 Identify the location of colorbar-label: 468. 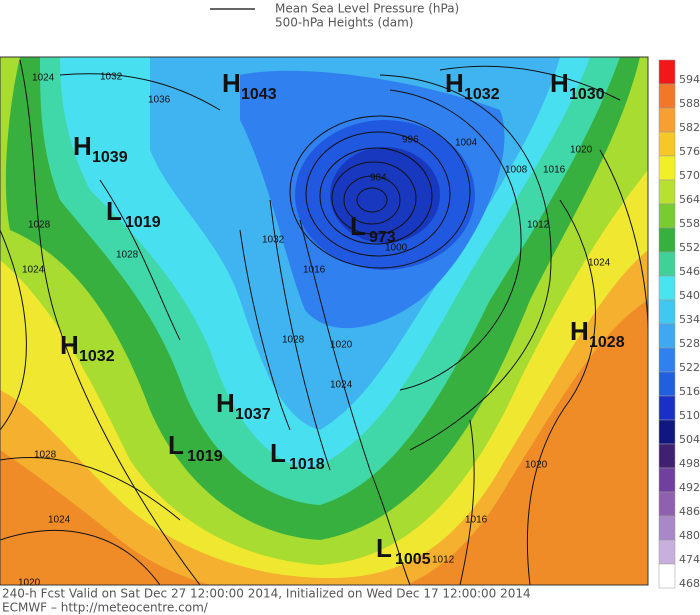
(689, 583).